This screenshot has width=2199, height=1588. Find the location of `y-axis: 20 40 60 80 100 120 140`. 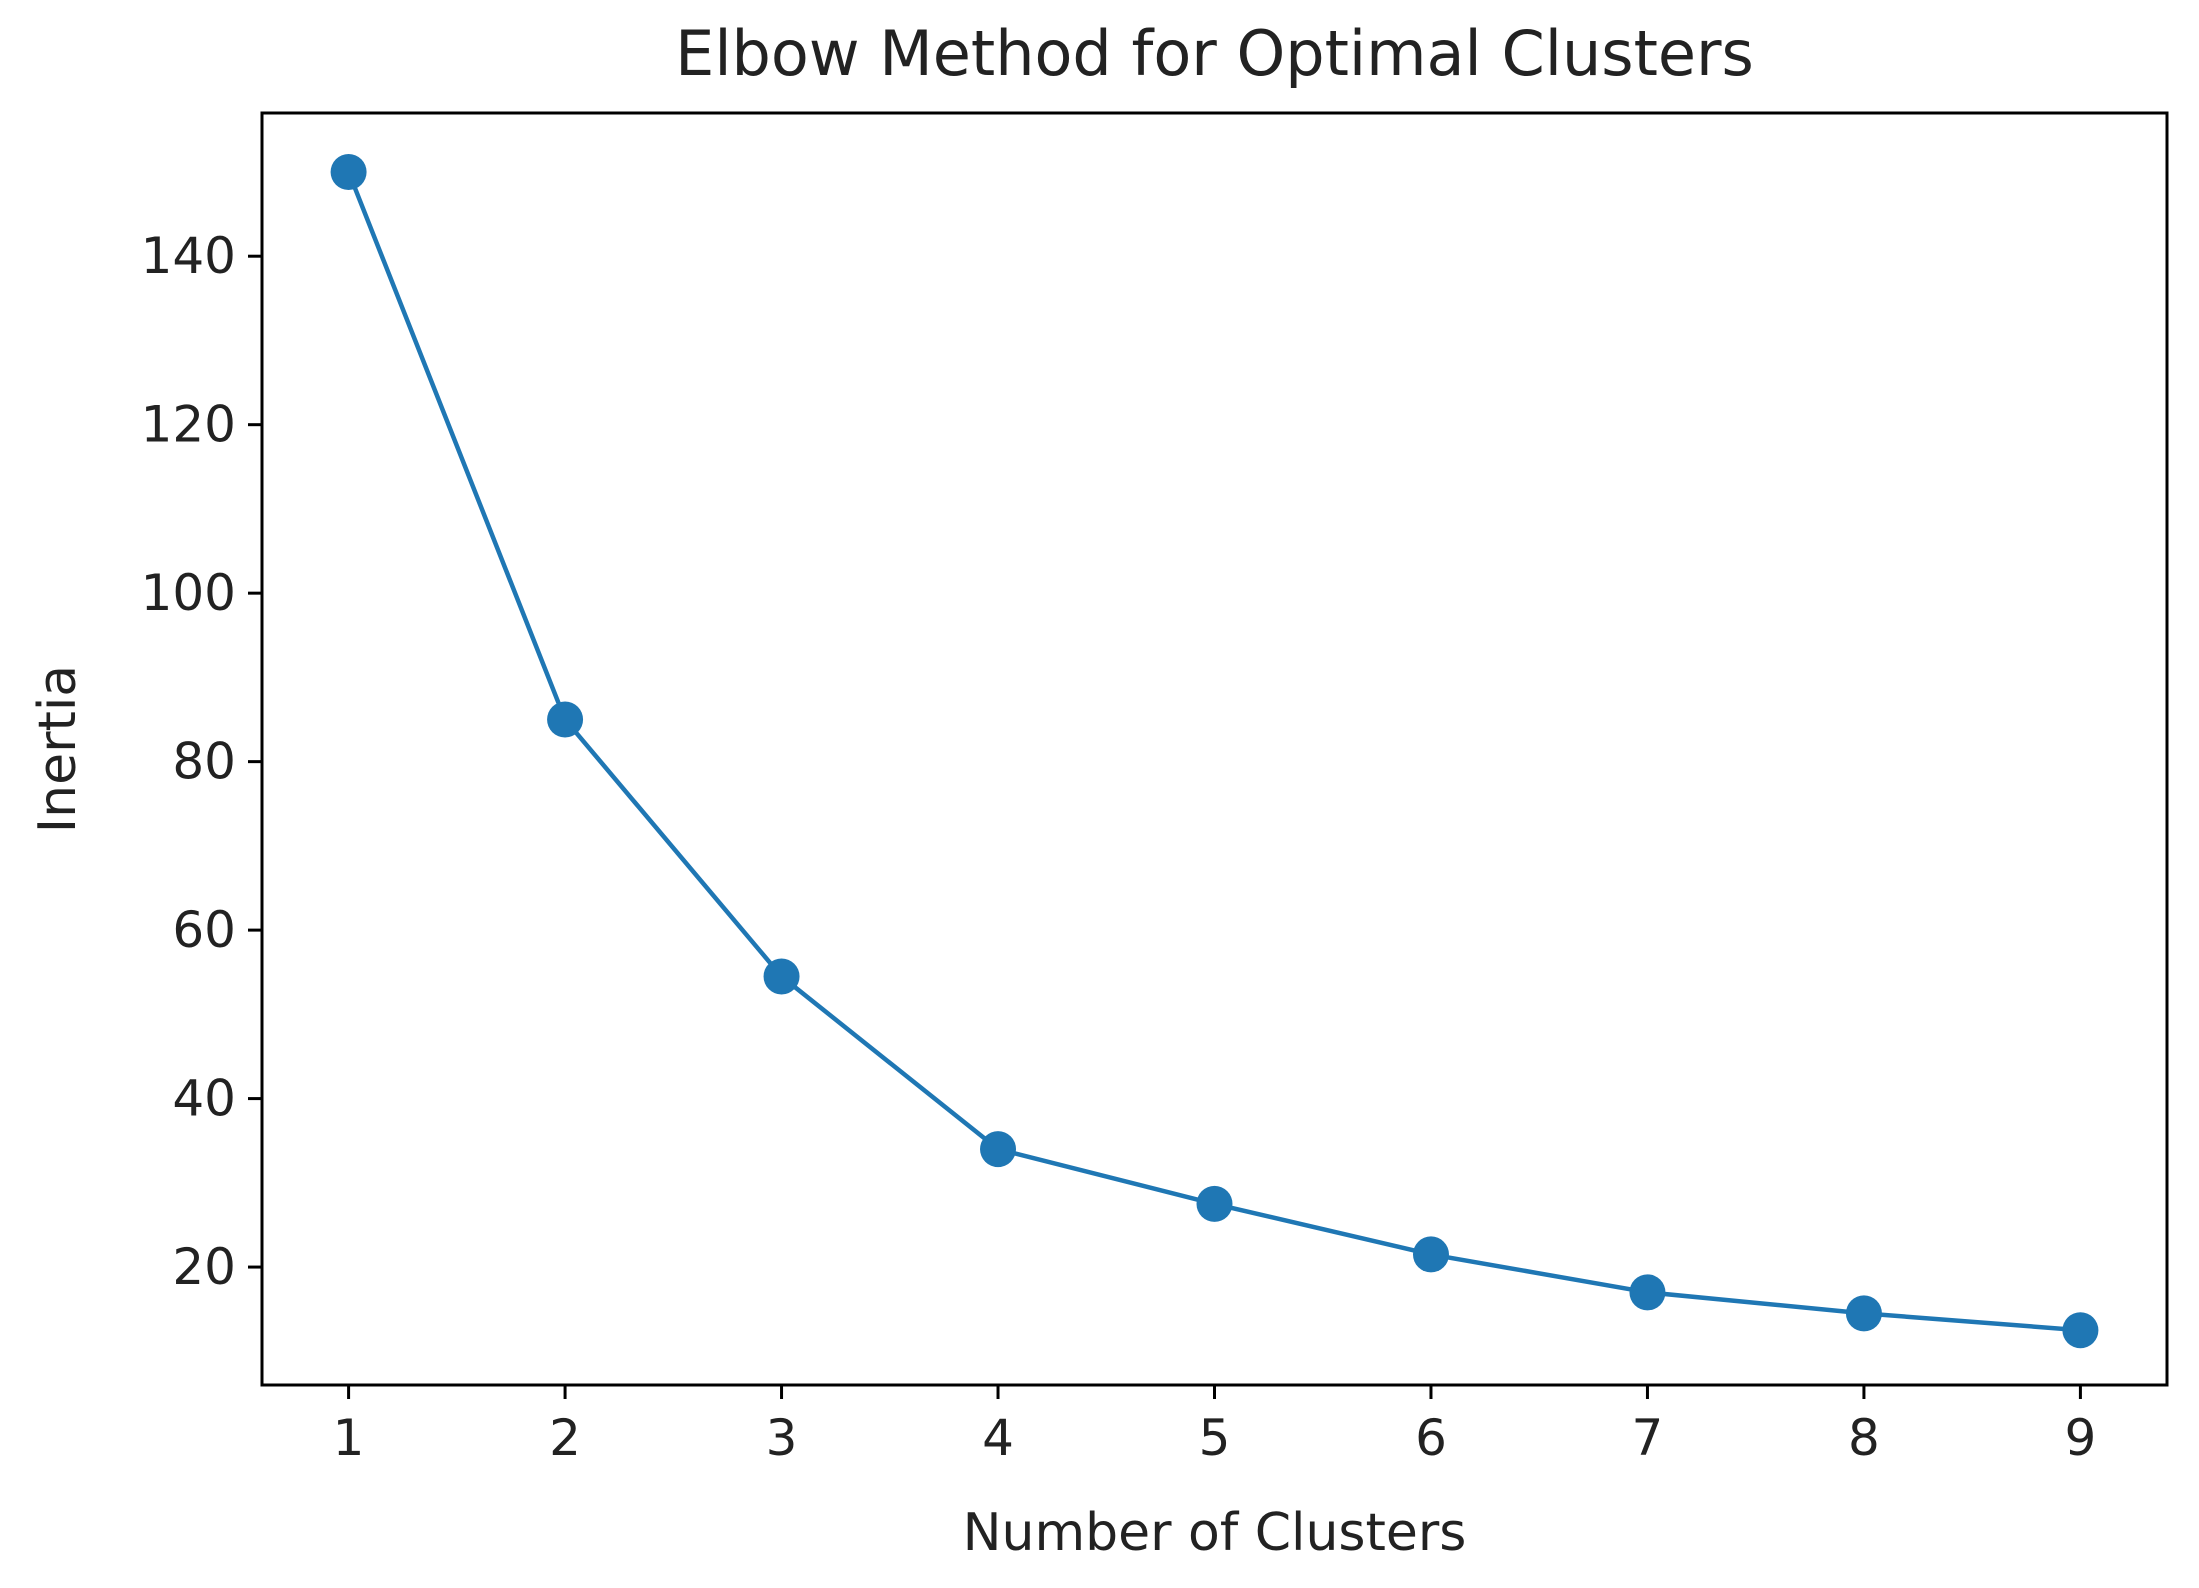

y-axis: 20 40 60 80 100 120 140 is located at coordinates (201, 761).